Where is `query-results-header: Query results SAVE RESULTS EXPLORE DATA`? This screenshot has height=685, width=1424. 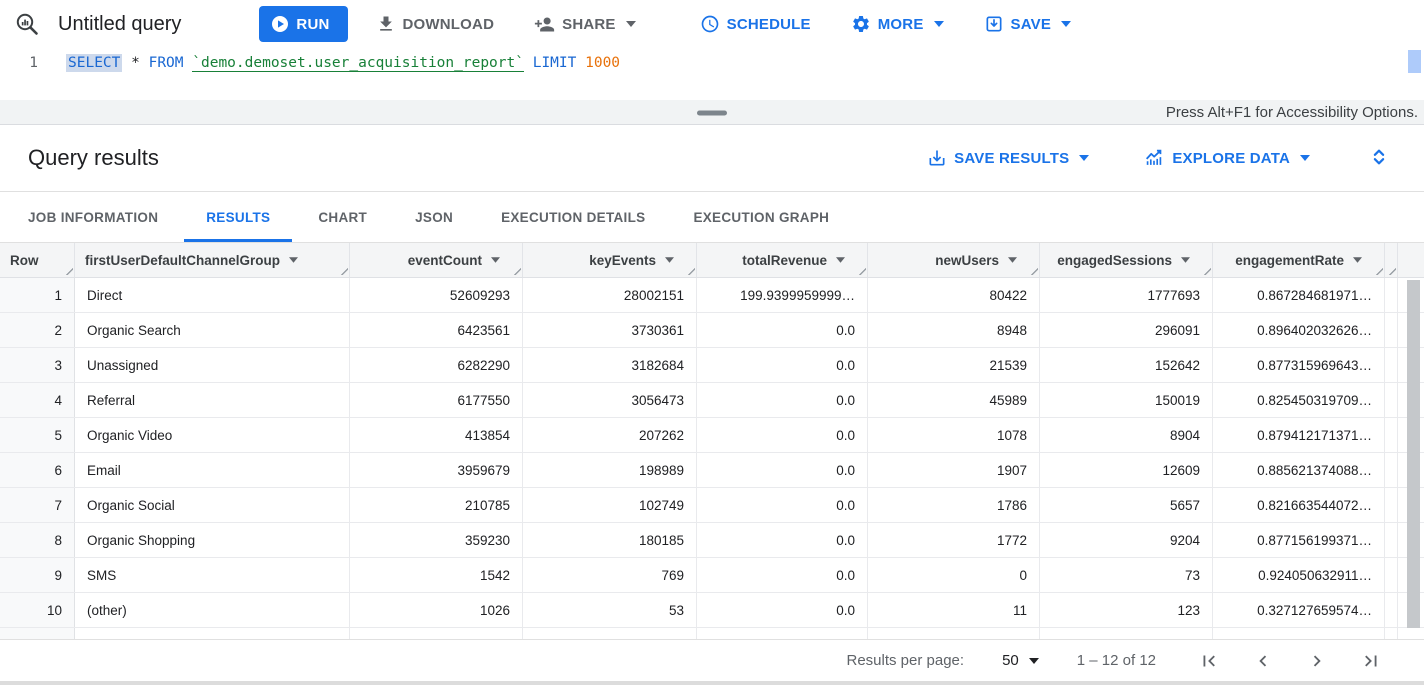 query-results-header: Query results SAVE RESULTS EXPLORE DATA is located at coordinates (712, 158).